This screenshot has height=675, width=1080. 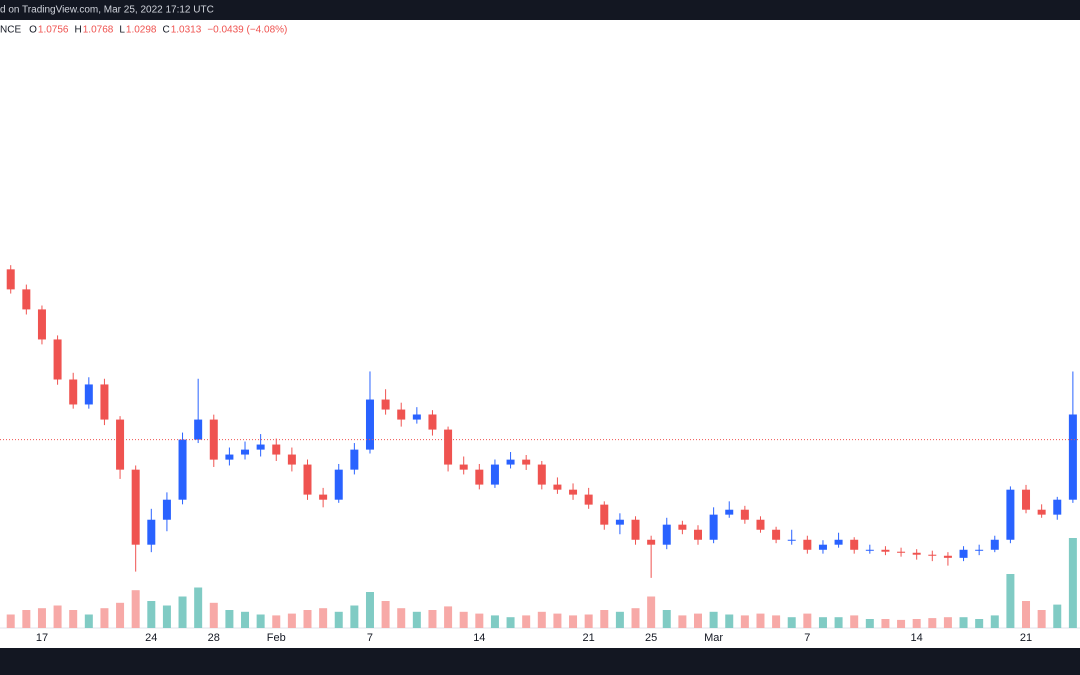 I want to click on x-tick-label: 28, so click(x=214, y=638).